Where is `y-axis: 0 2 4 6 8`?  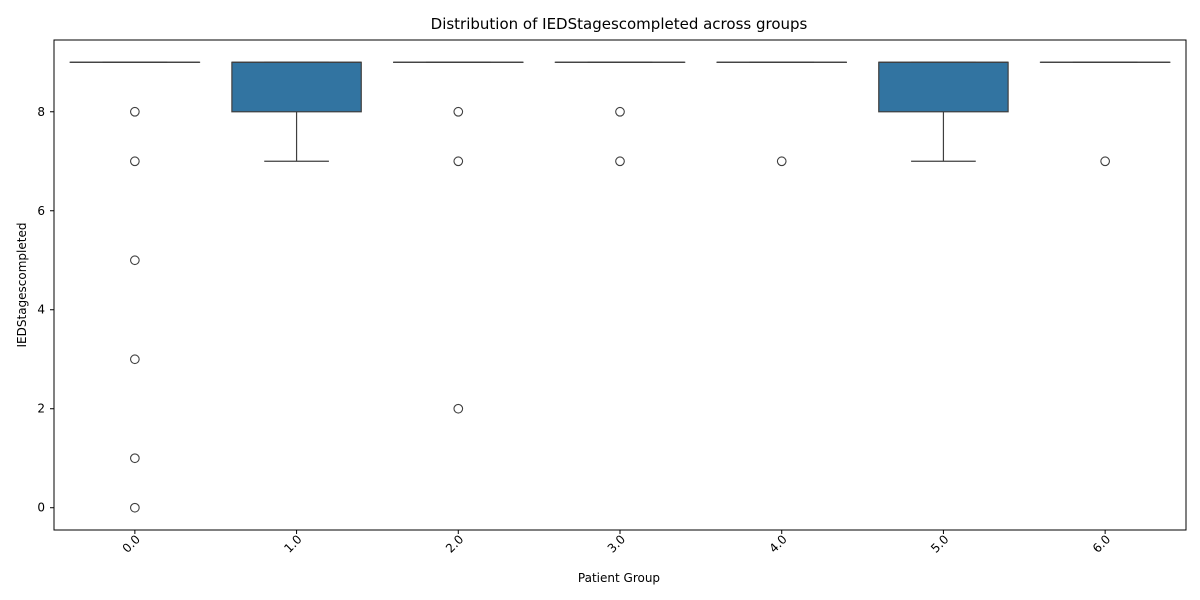 y-axis: 0 2 4 6 8 is located at coordinates (45, 310).